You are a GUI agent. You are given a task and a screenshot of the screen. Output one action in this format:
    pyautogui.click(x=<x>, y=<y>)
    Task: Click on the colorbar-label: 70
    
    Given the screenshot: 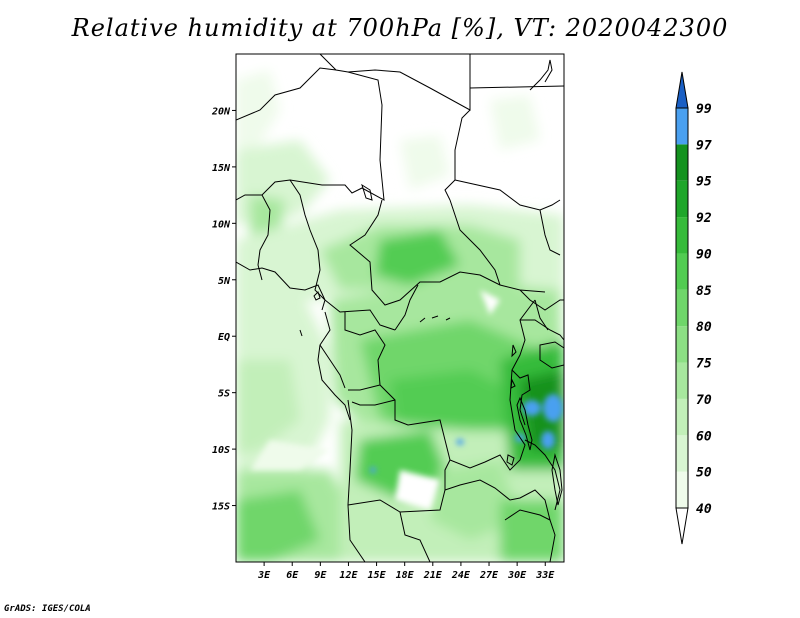 What is the action you would take?
    pyautogui.click(x=704, y=400)
    